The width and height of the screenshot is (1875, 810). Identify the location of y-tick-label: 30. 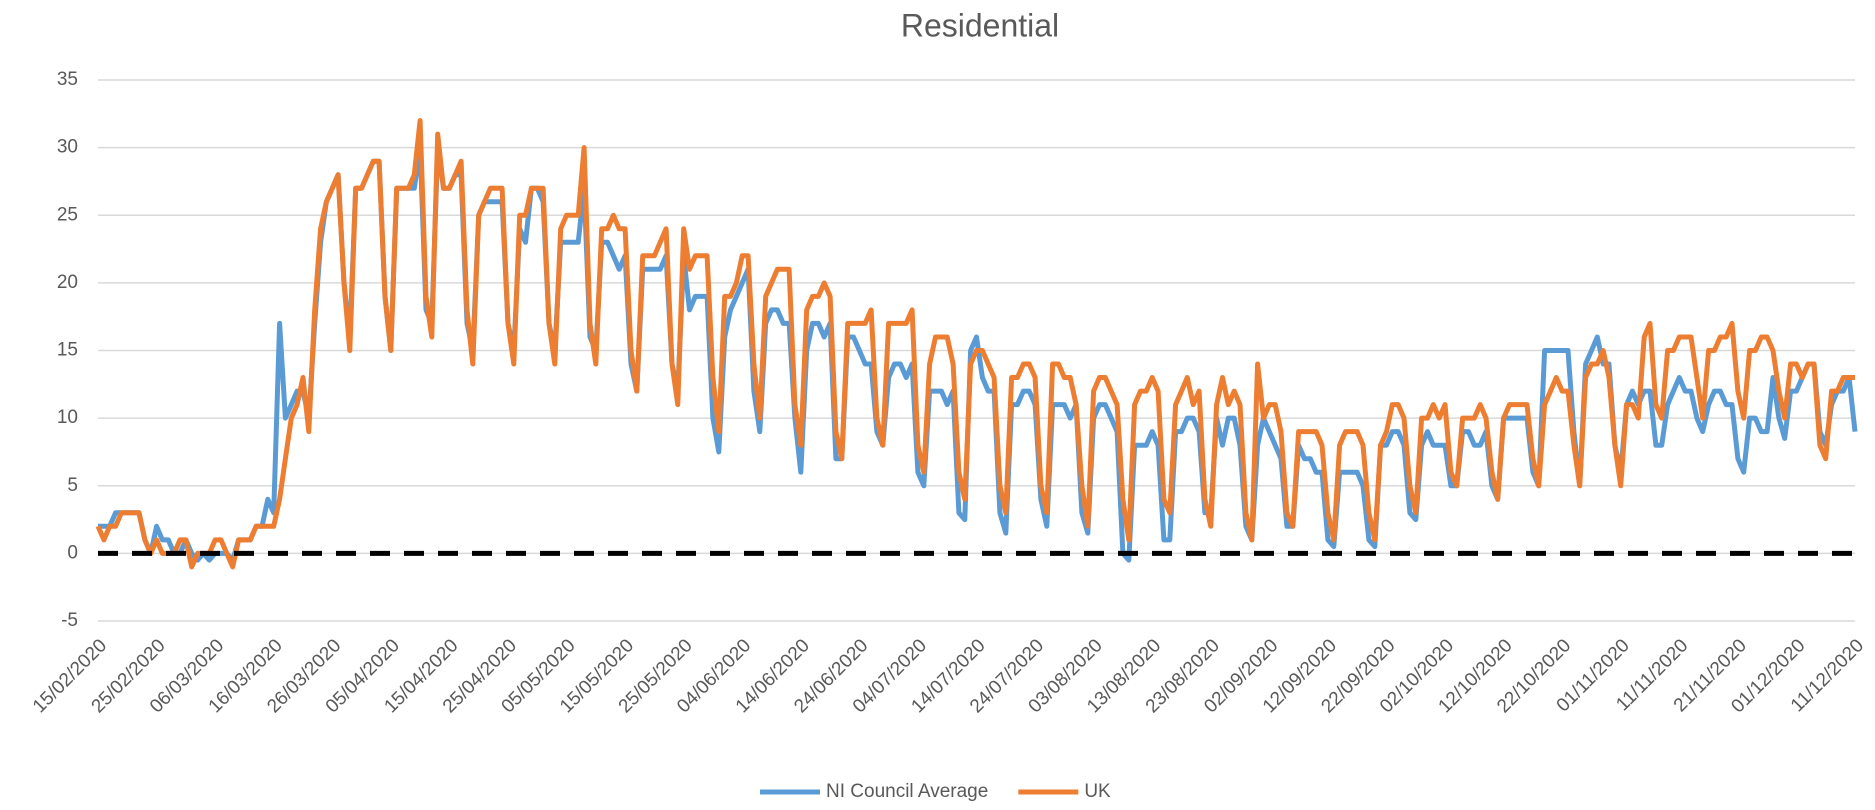
(67, 147).